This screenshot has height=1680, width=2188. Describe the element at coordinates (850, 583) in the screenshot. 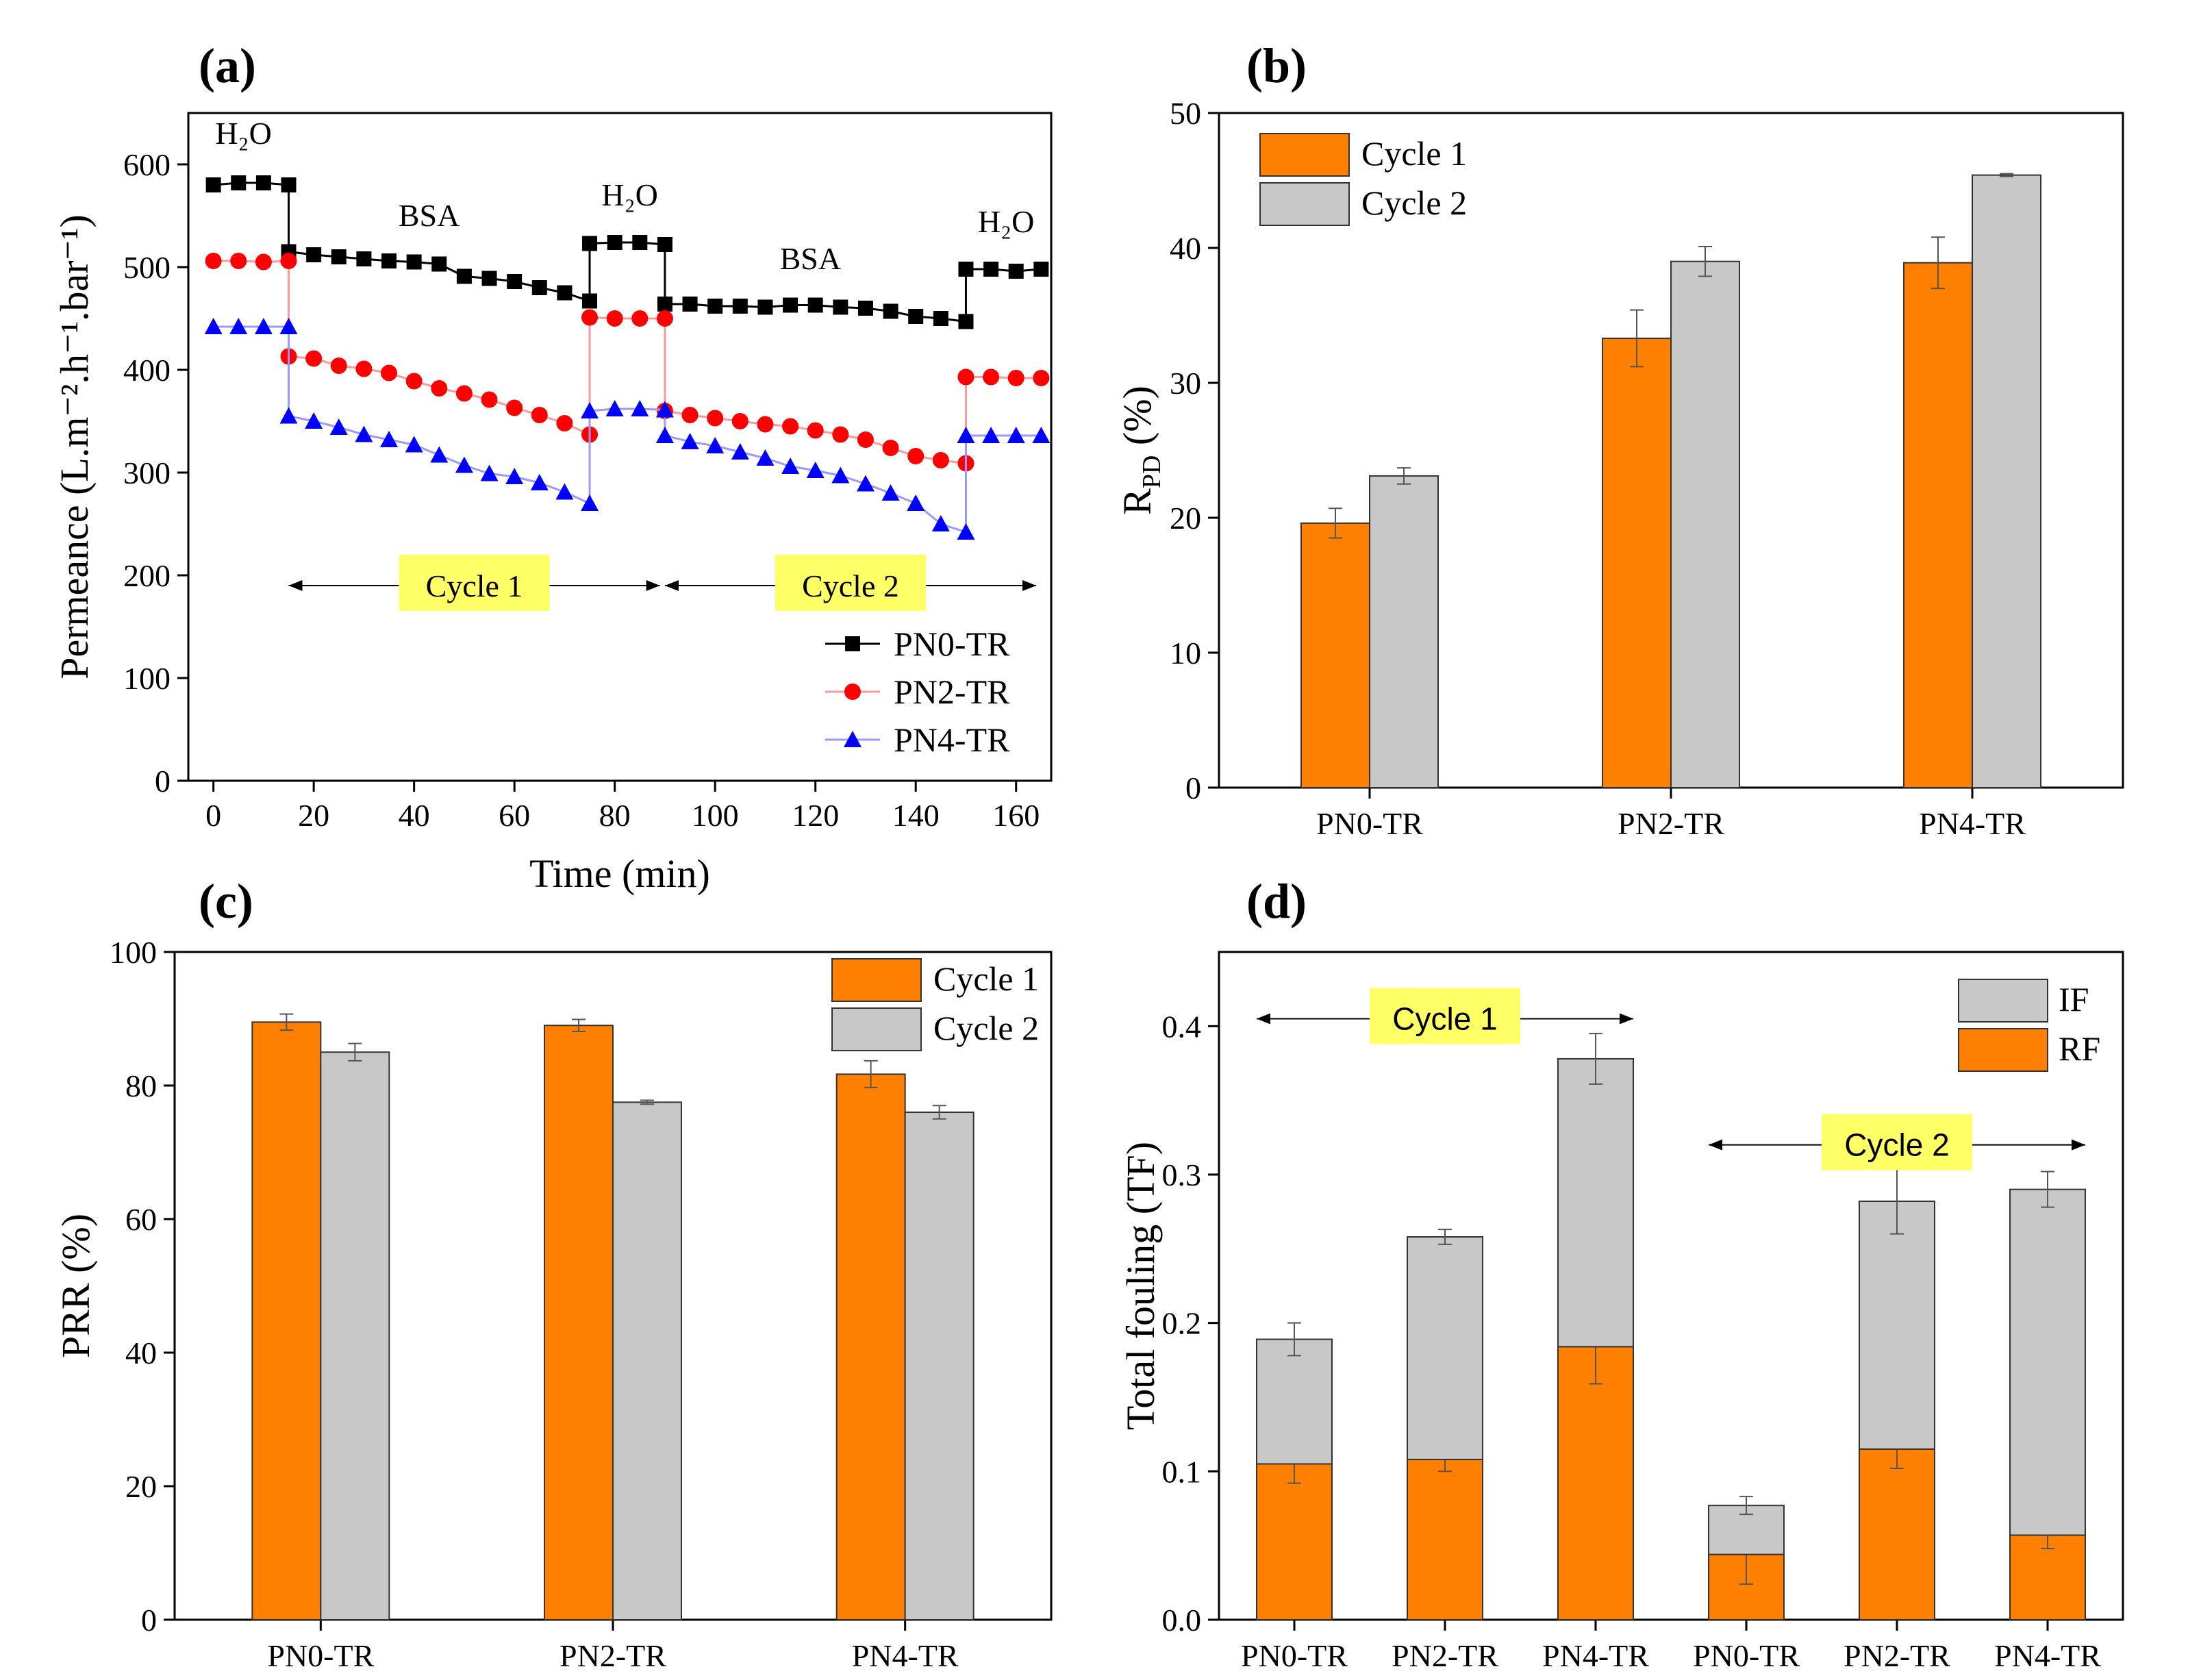

I see `cycle-label-bg-a` at that location.